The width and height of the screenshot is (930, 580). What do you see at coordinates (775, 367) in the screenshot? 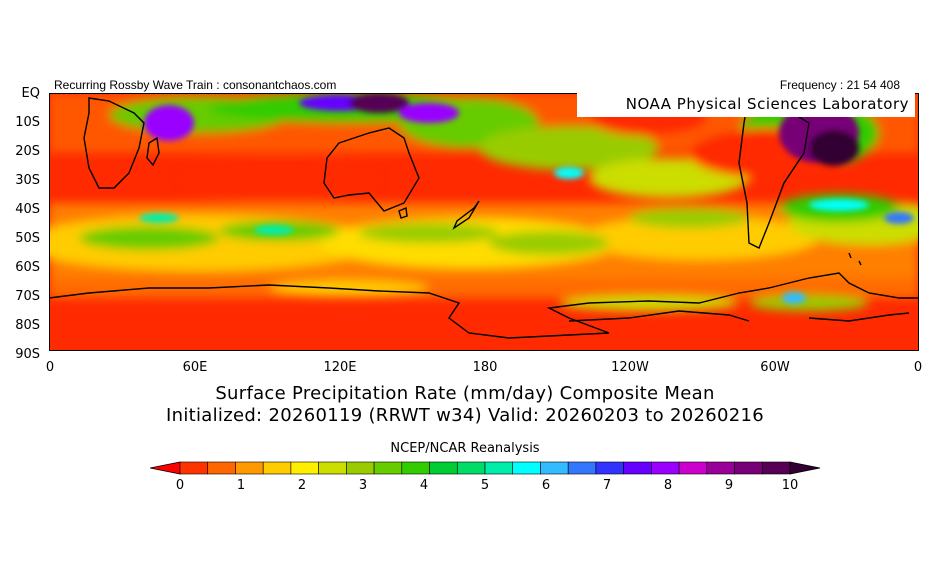
I see `lon-tick-label: 60W` at bounding box center [775, 367].